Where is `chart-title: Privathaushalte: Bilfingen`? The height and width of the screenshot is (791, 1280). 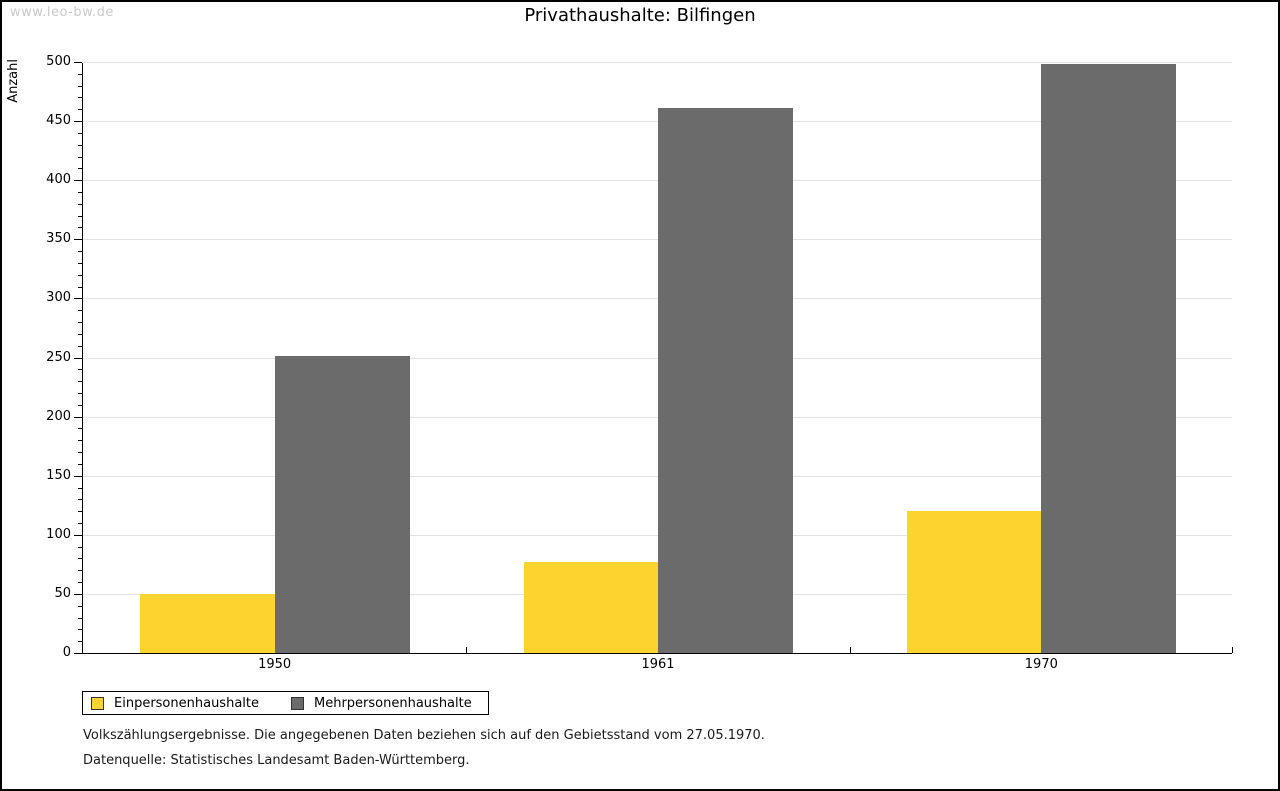
chart-title: Privathaushalte: Bilfingen is located at coordinates (640, 15).